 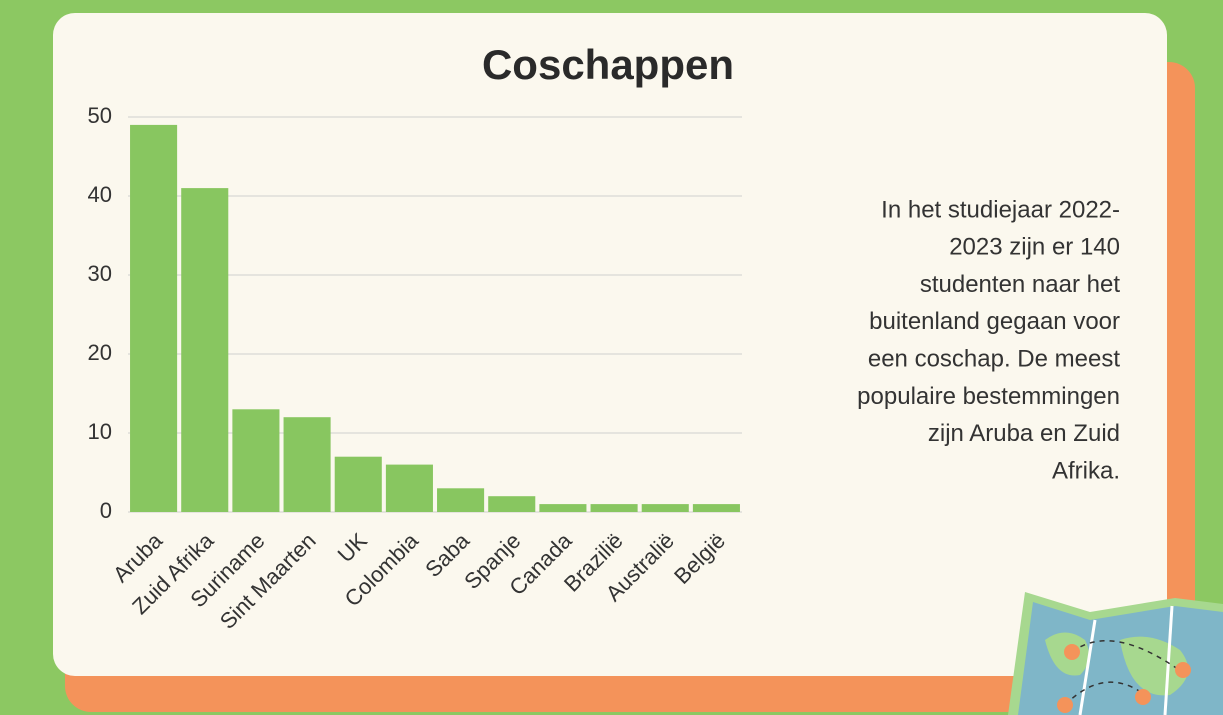 I want to click on annotation-line: een coschap. De meest, so click(x=994, y=359).